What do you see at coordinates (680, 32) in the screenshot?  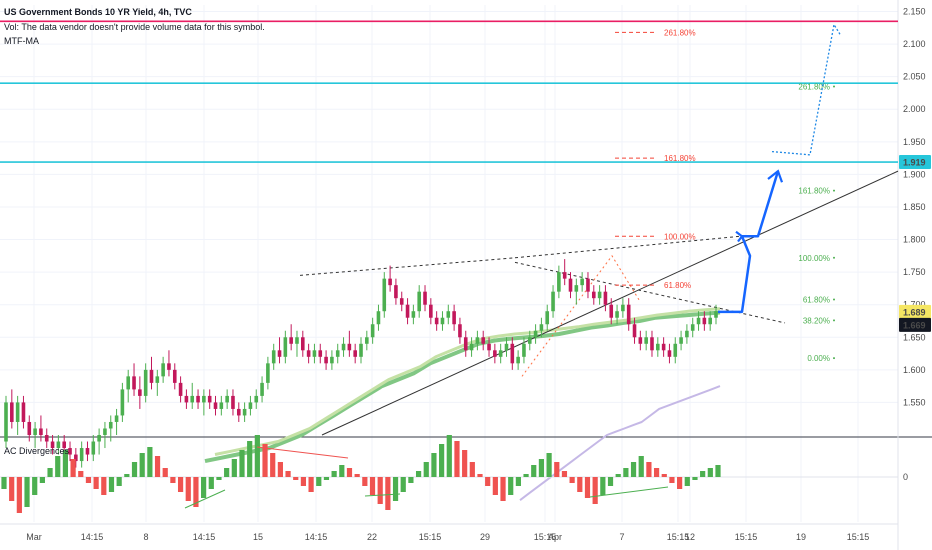 I see `fib-label: 261.80%` at bounding box center [680, 32].